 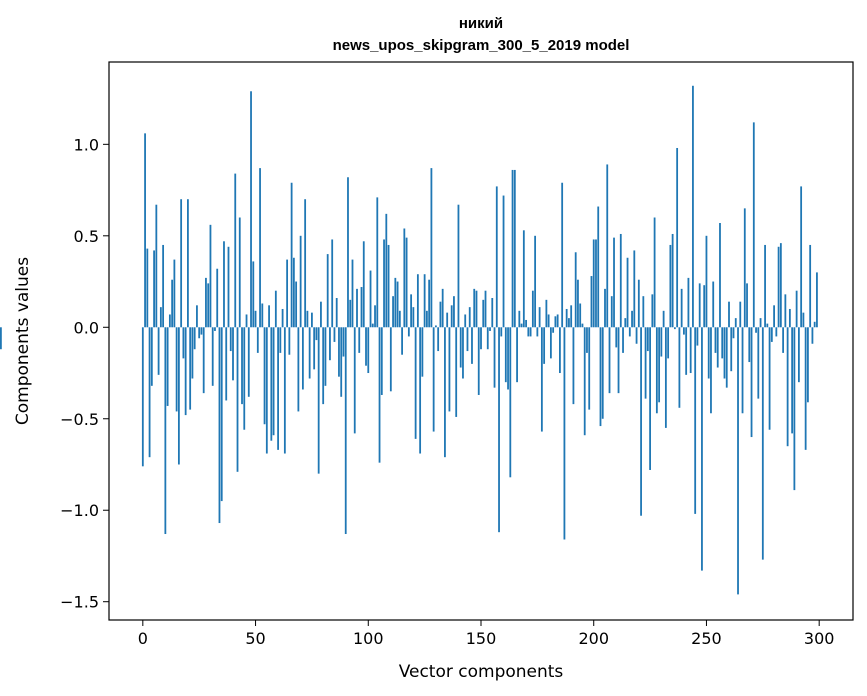 What do you see at coordinates (593, 638) in the screenshot?
I see `x-tick-label: 200` at bounding box center [593, 638].